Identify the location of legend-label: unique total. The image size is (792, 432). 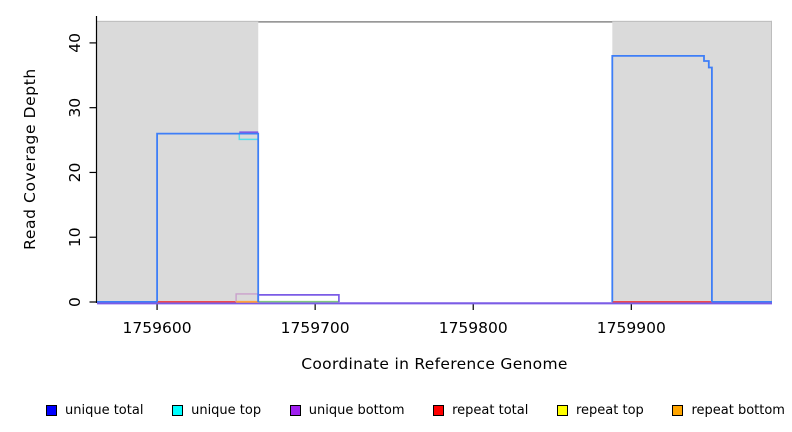
(104, 410).